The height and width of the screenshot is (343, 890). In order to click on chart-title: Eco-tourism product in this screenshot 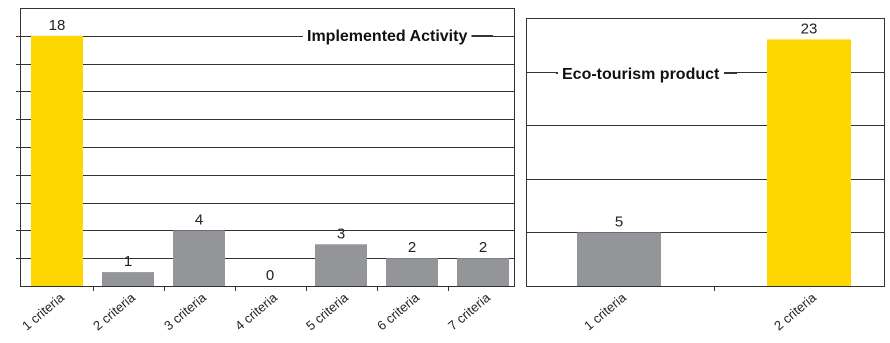, I will do `click(641, 74)`.